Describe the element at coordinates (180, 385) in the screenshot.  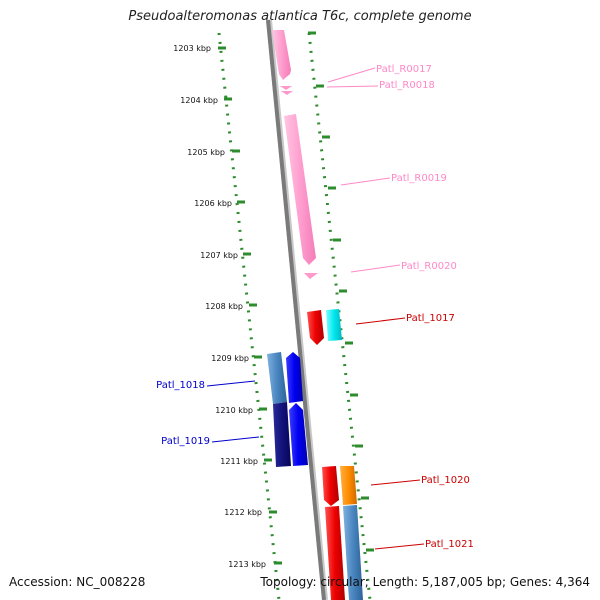
I see `gene-label: Patl_1018` at that location.